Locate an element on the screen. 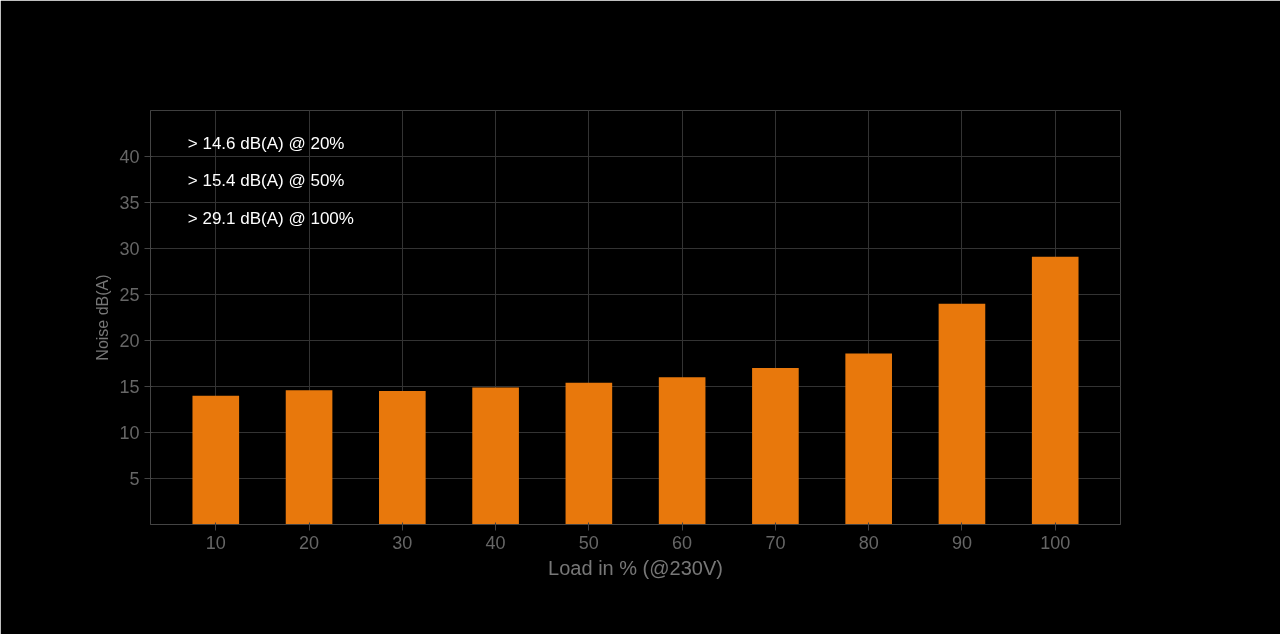 The image size is (1280, 634). x-axis-title: Load in % (@230V) is located at coordinates (635, 567).